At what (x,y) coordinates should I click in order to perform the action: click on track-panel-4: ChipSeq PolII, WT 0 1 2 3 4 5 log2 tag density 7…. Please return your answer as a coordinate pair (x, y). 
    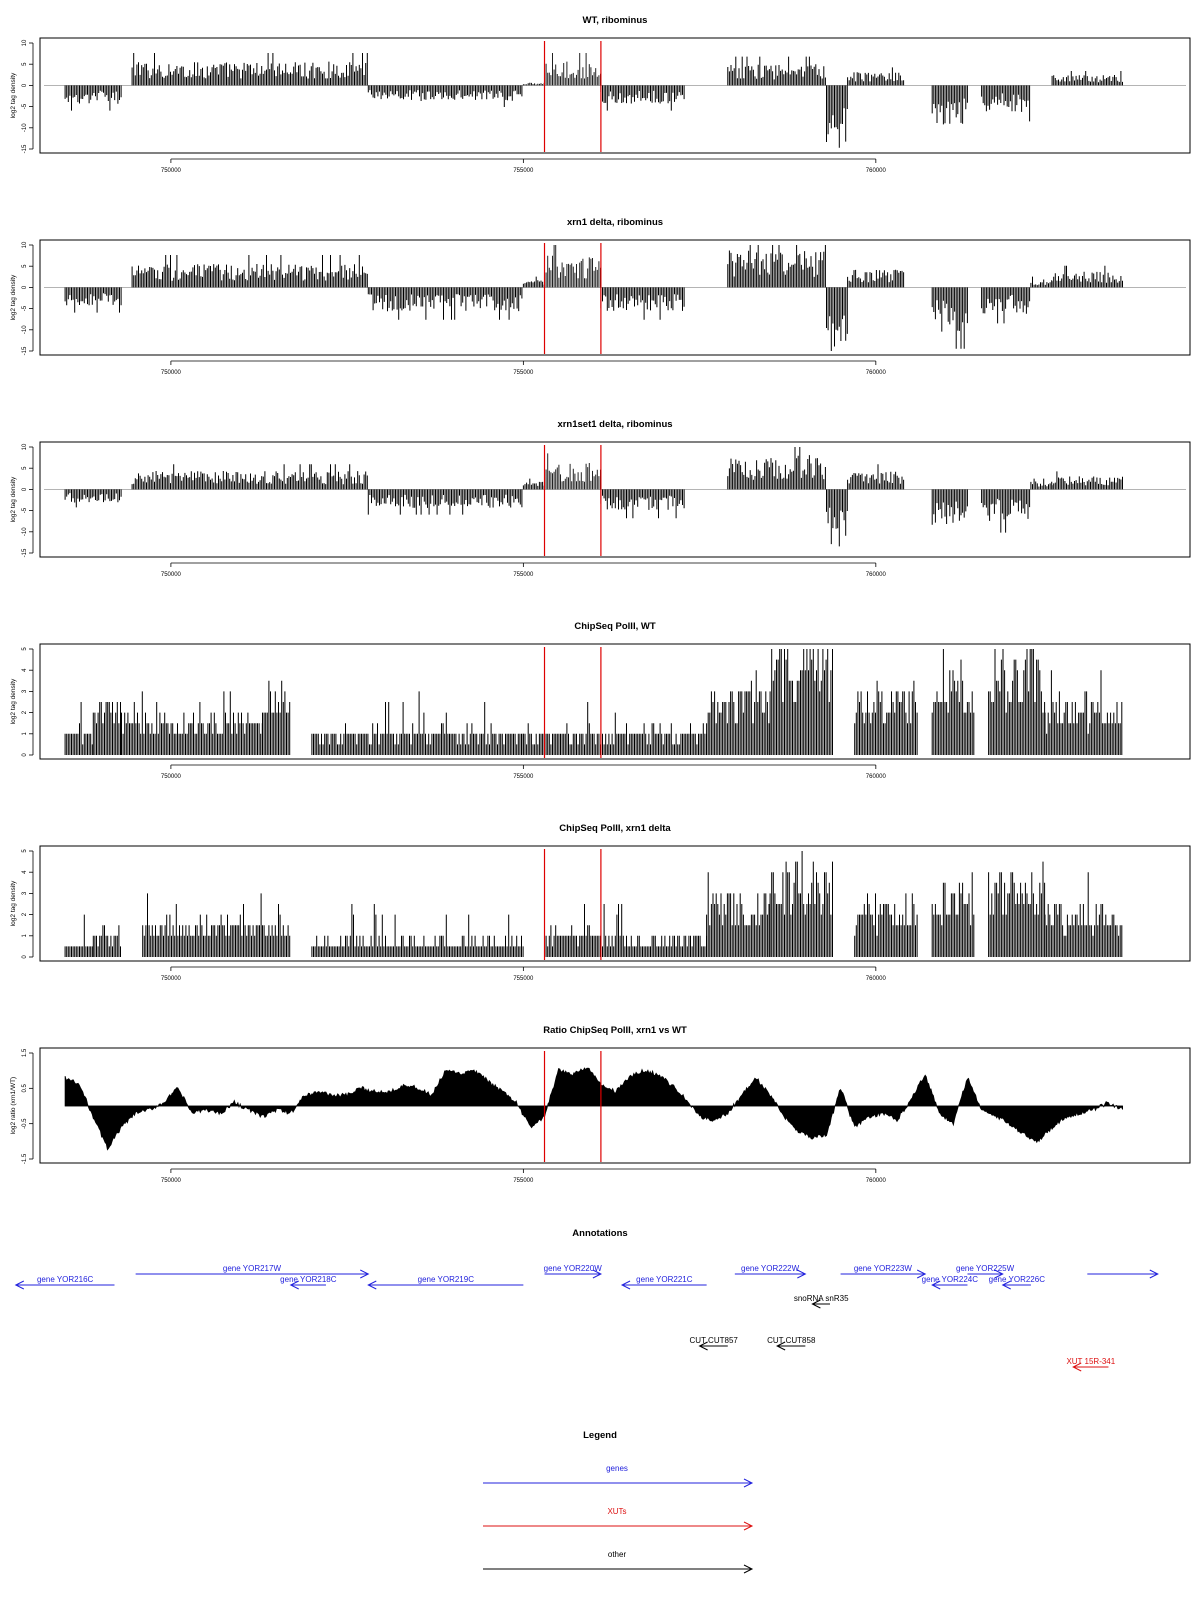
    Looking at the image, I should click on (600, 700).